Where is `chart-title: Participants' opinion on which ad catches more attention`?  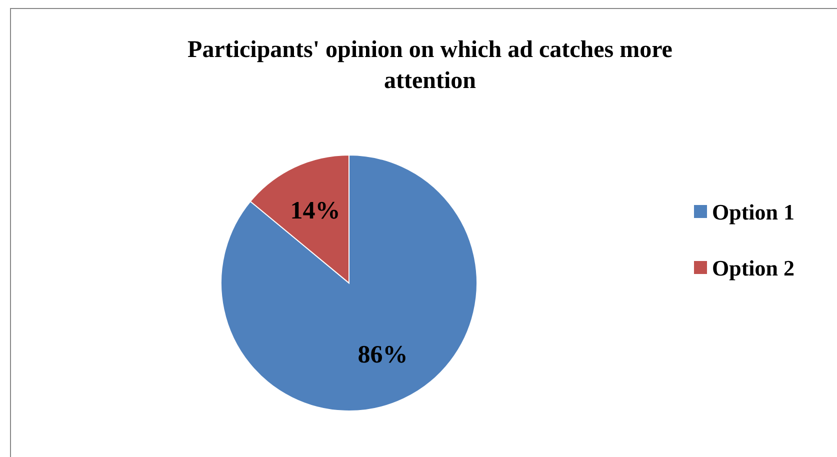
chart-title: Participants' opinion on which ad catches more attention is located at coordinates (430, 65).